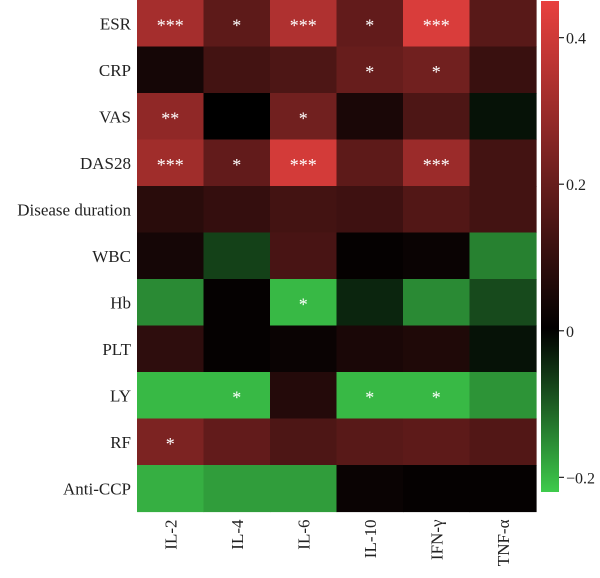 This screenshot has height=578, width=600. What do you see at coordinates (503, 70) in the screenshot?
I see `cell-crp-tnf` at bounding box center [503, 70].